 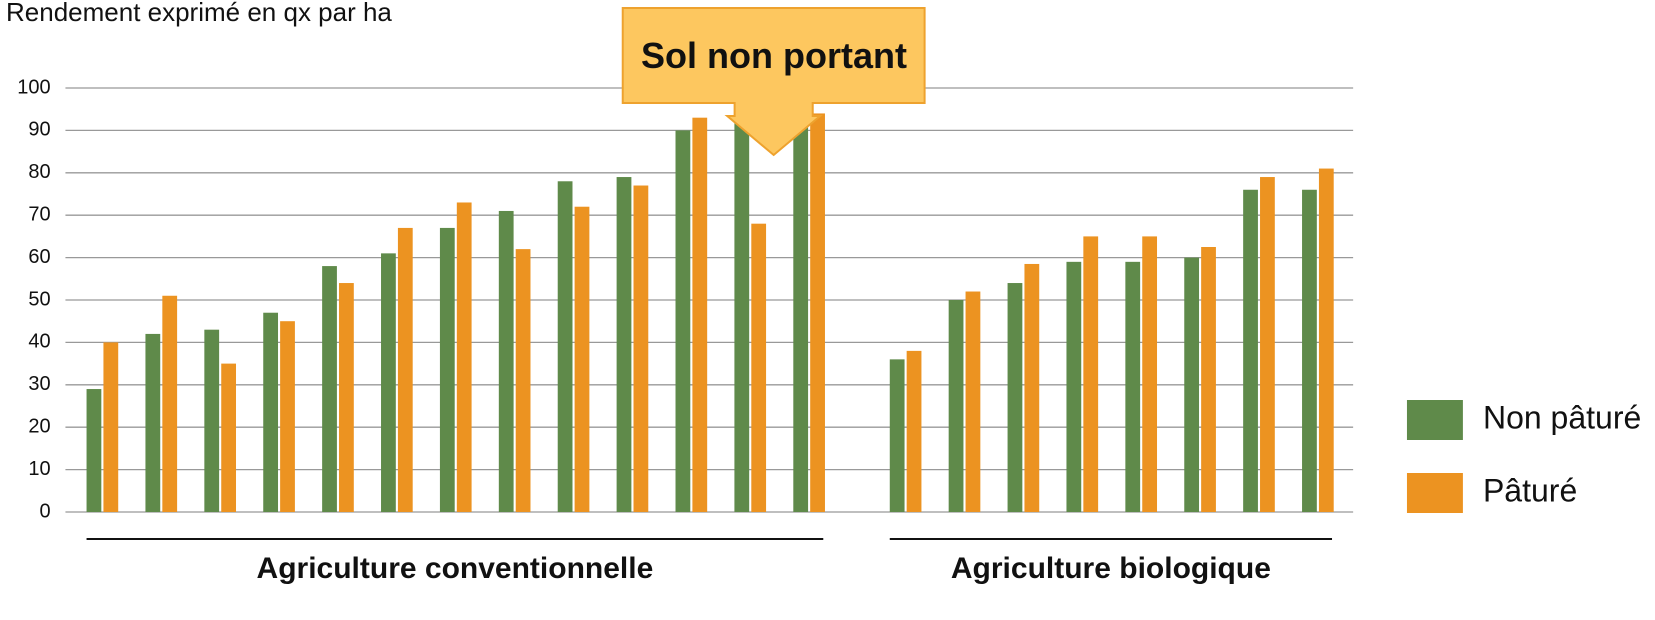 What do you see at coordinates (1111, 568) in the screenshot?
I see `group-label: Agriculture biologique` at bounding box center [1111, 568].